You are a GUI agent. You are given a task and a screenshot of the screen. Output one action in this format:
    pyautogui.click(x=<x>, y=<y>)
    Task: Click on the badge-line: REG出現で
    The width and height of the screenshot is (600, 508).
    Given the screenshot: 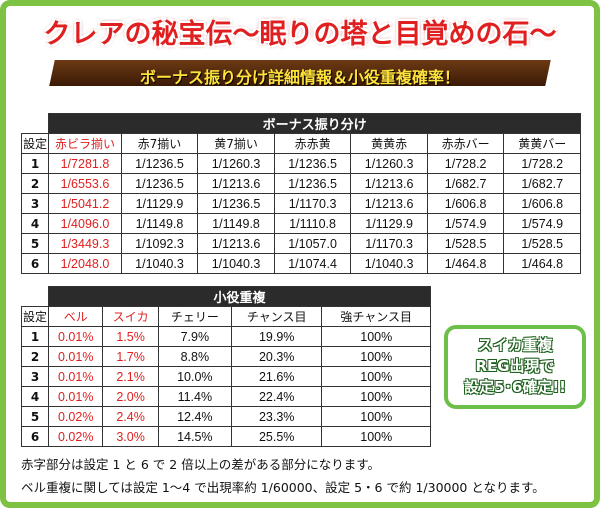 What is the action you would take?
    pyautogui.click(x=515, y=366)
    